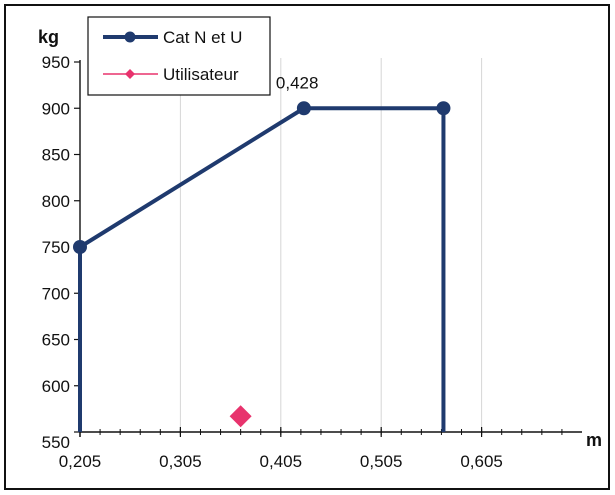  I want to click on y-tick-label: 750, so click(56, 247).